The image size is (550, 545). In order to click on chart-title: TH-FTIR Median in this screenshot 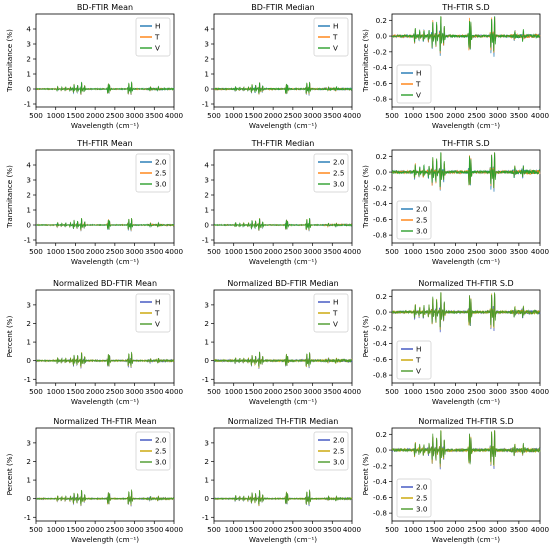, I will do `click(283, 143)`.